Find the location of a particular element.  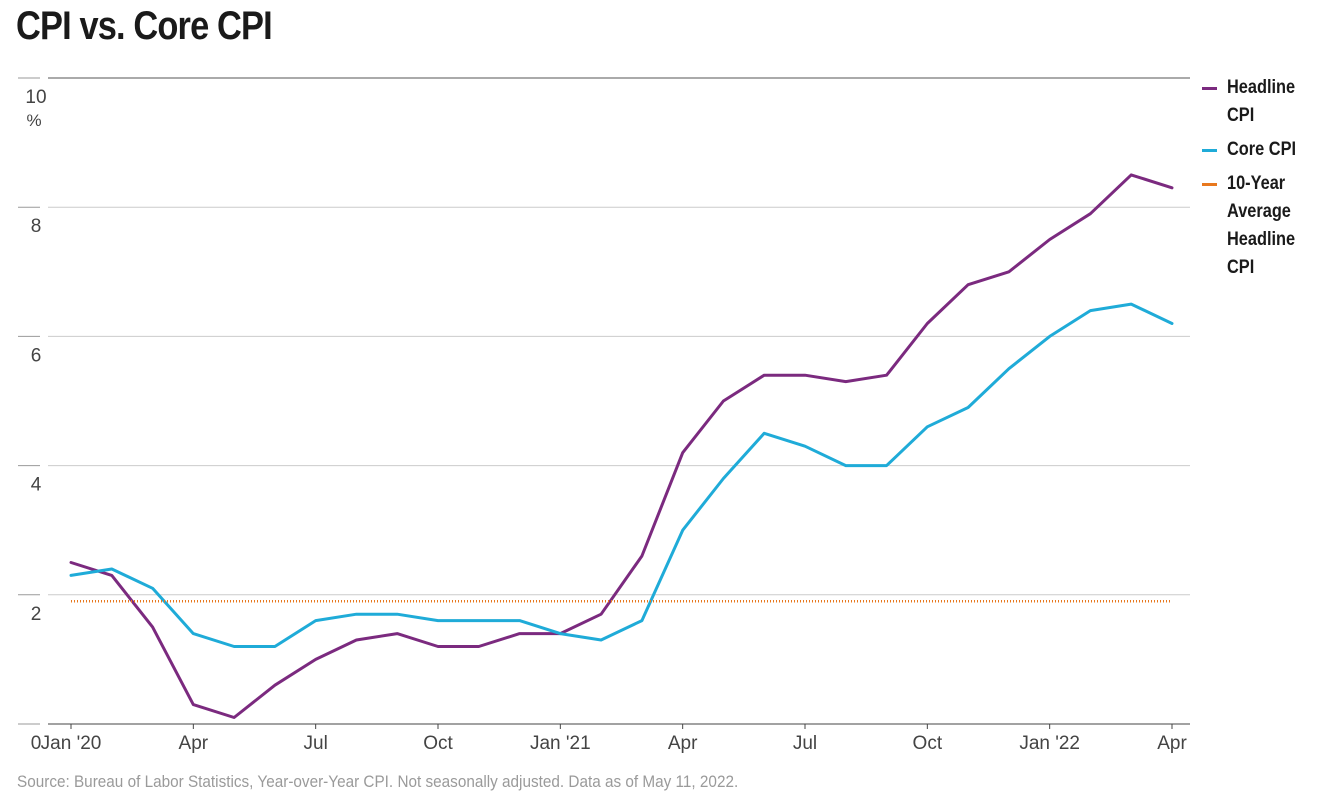

y-tick-label: 8 is located at coordinates (36, 226).